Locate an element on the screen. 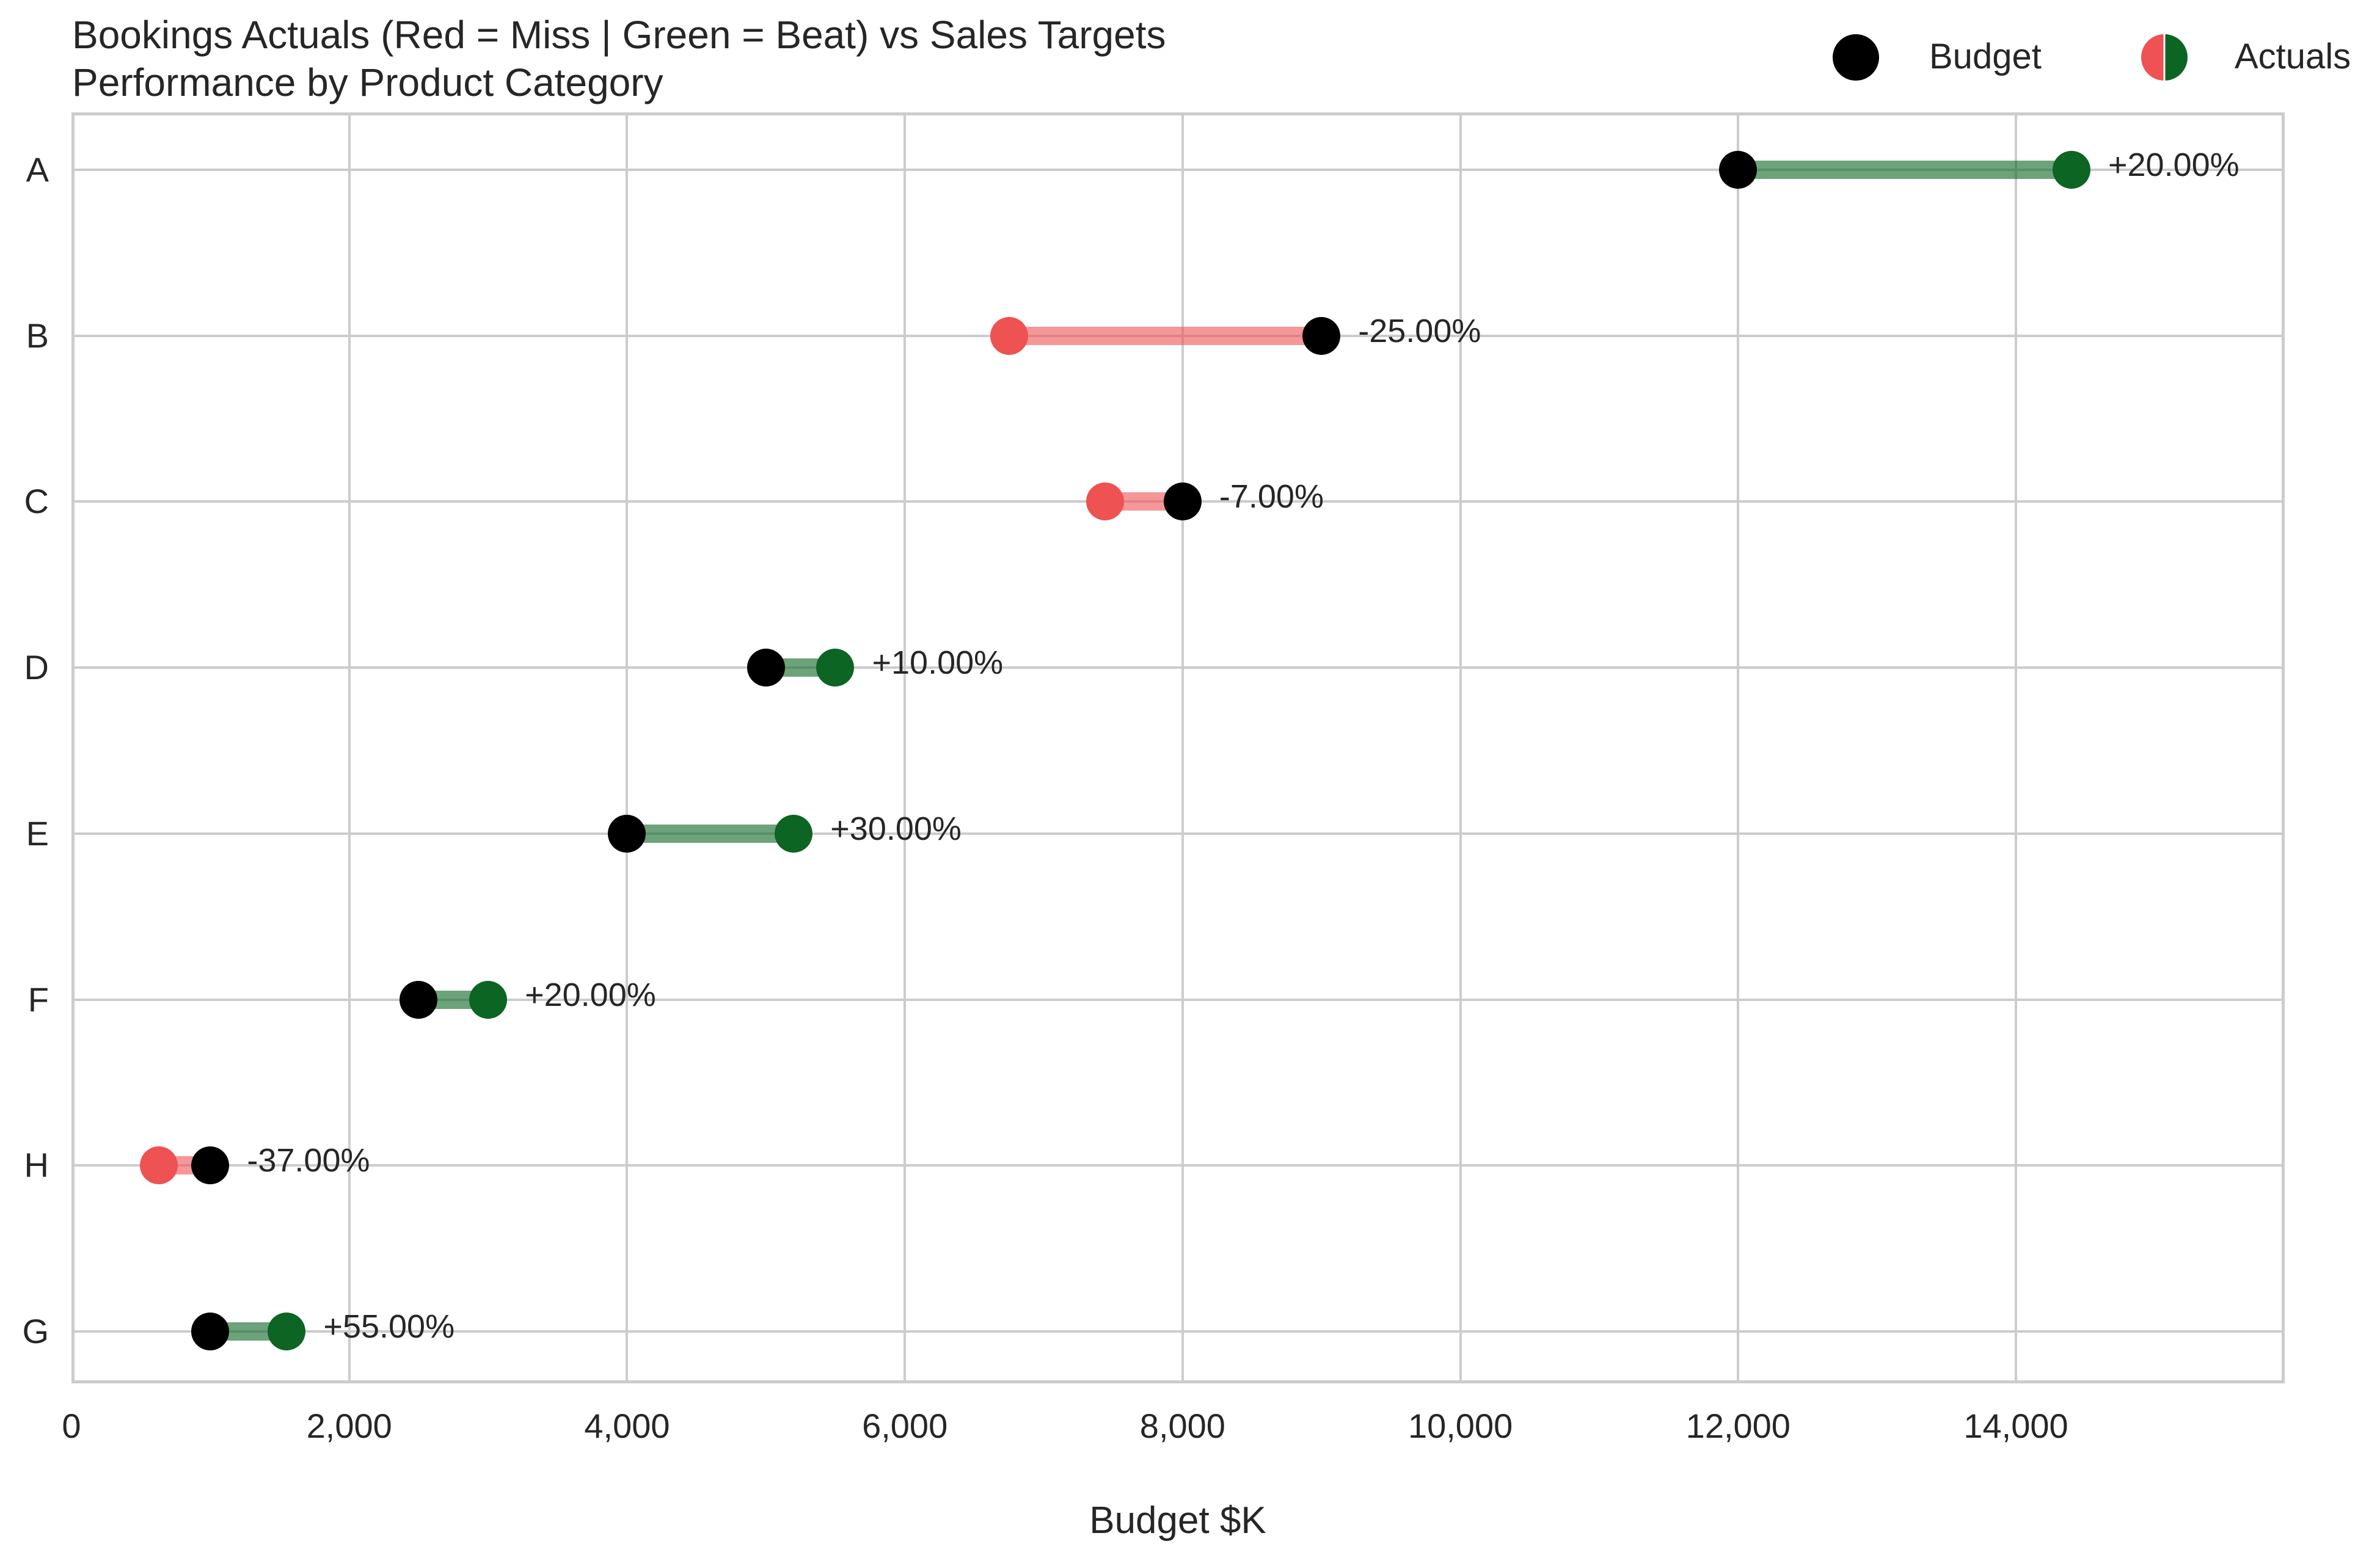 The width and height of the screenshot is (2380, 1555). legend-label-budget: Budget is located at coordinates (1985, 56).